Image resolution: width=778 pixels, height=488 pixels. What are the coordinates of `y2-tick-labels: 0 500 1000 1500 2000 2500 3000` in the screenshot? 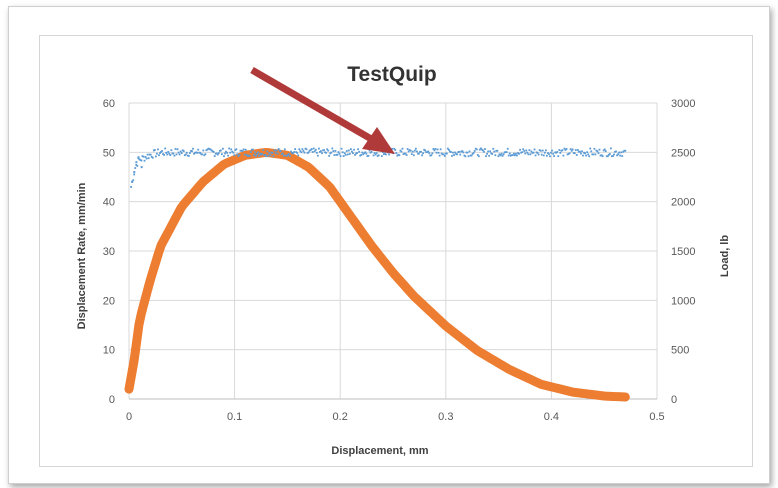 It's located at (683, 252).